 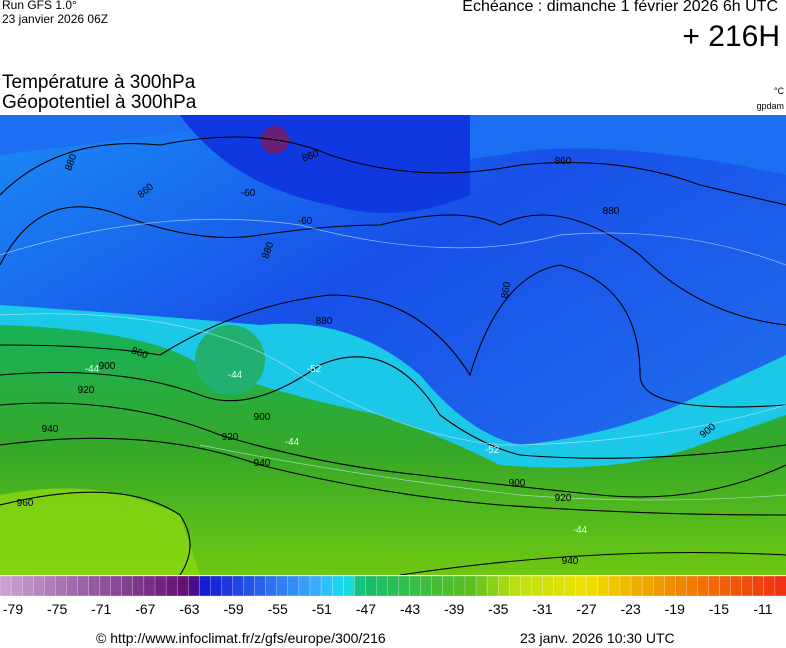 What do you see at coordinates (278, 608) in the screenshot?
I see `colorbar-label: -55` at bounding box center [278, 608].